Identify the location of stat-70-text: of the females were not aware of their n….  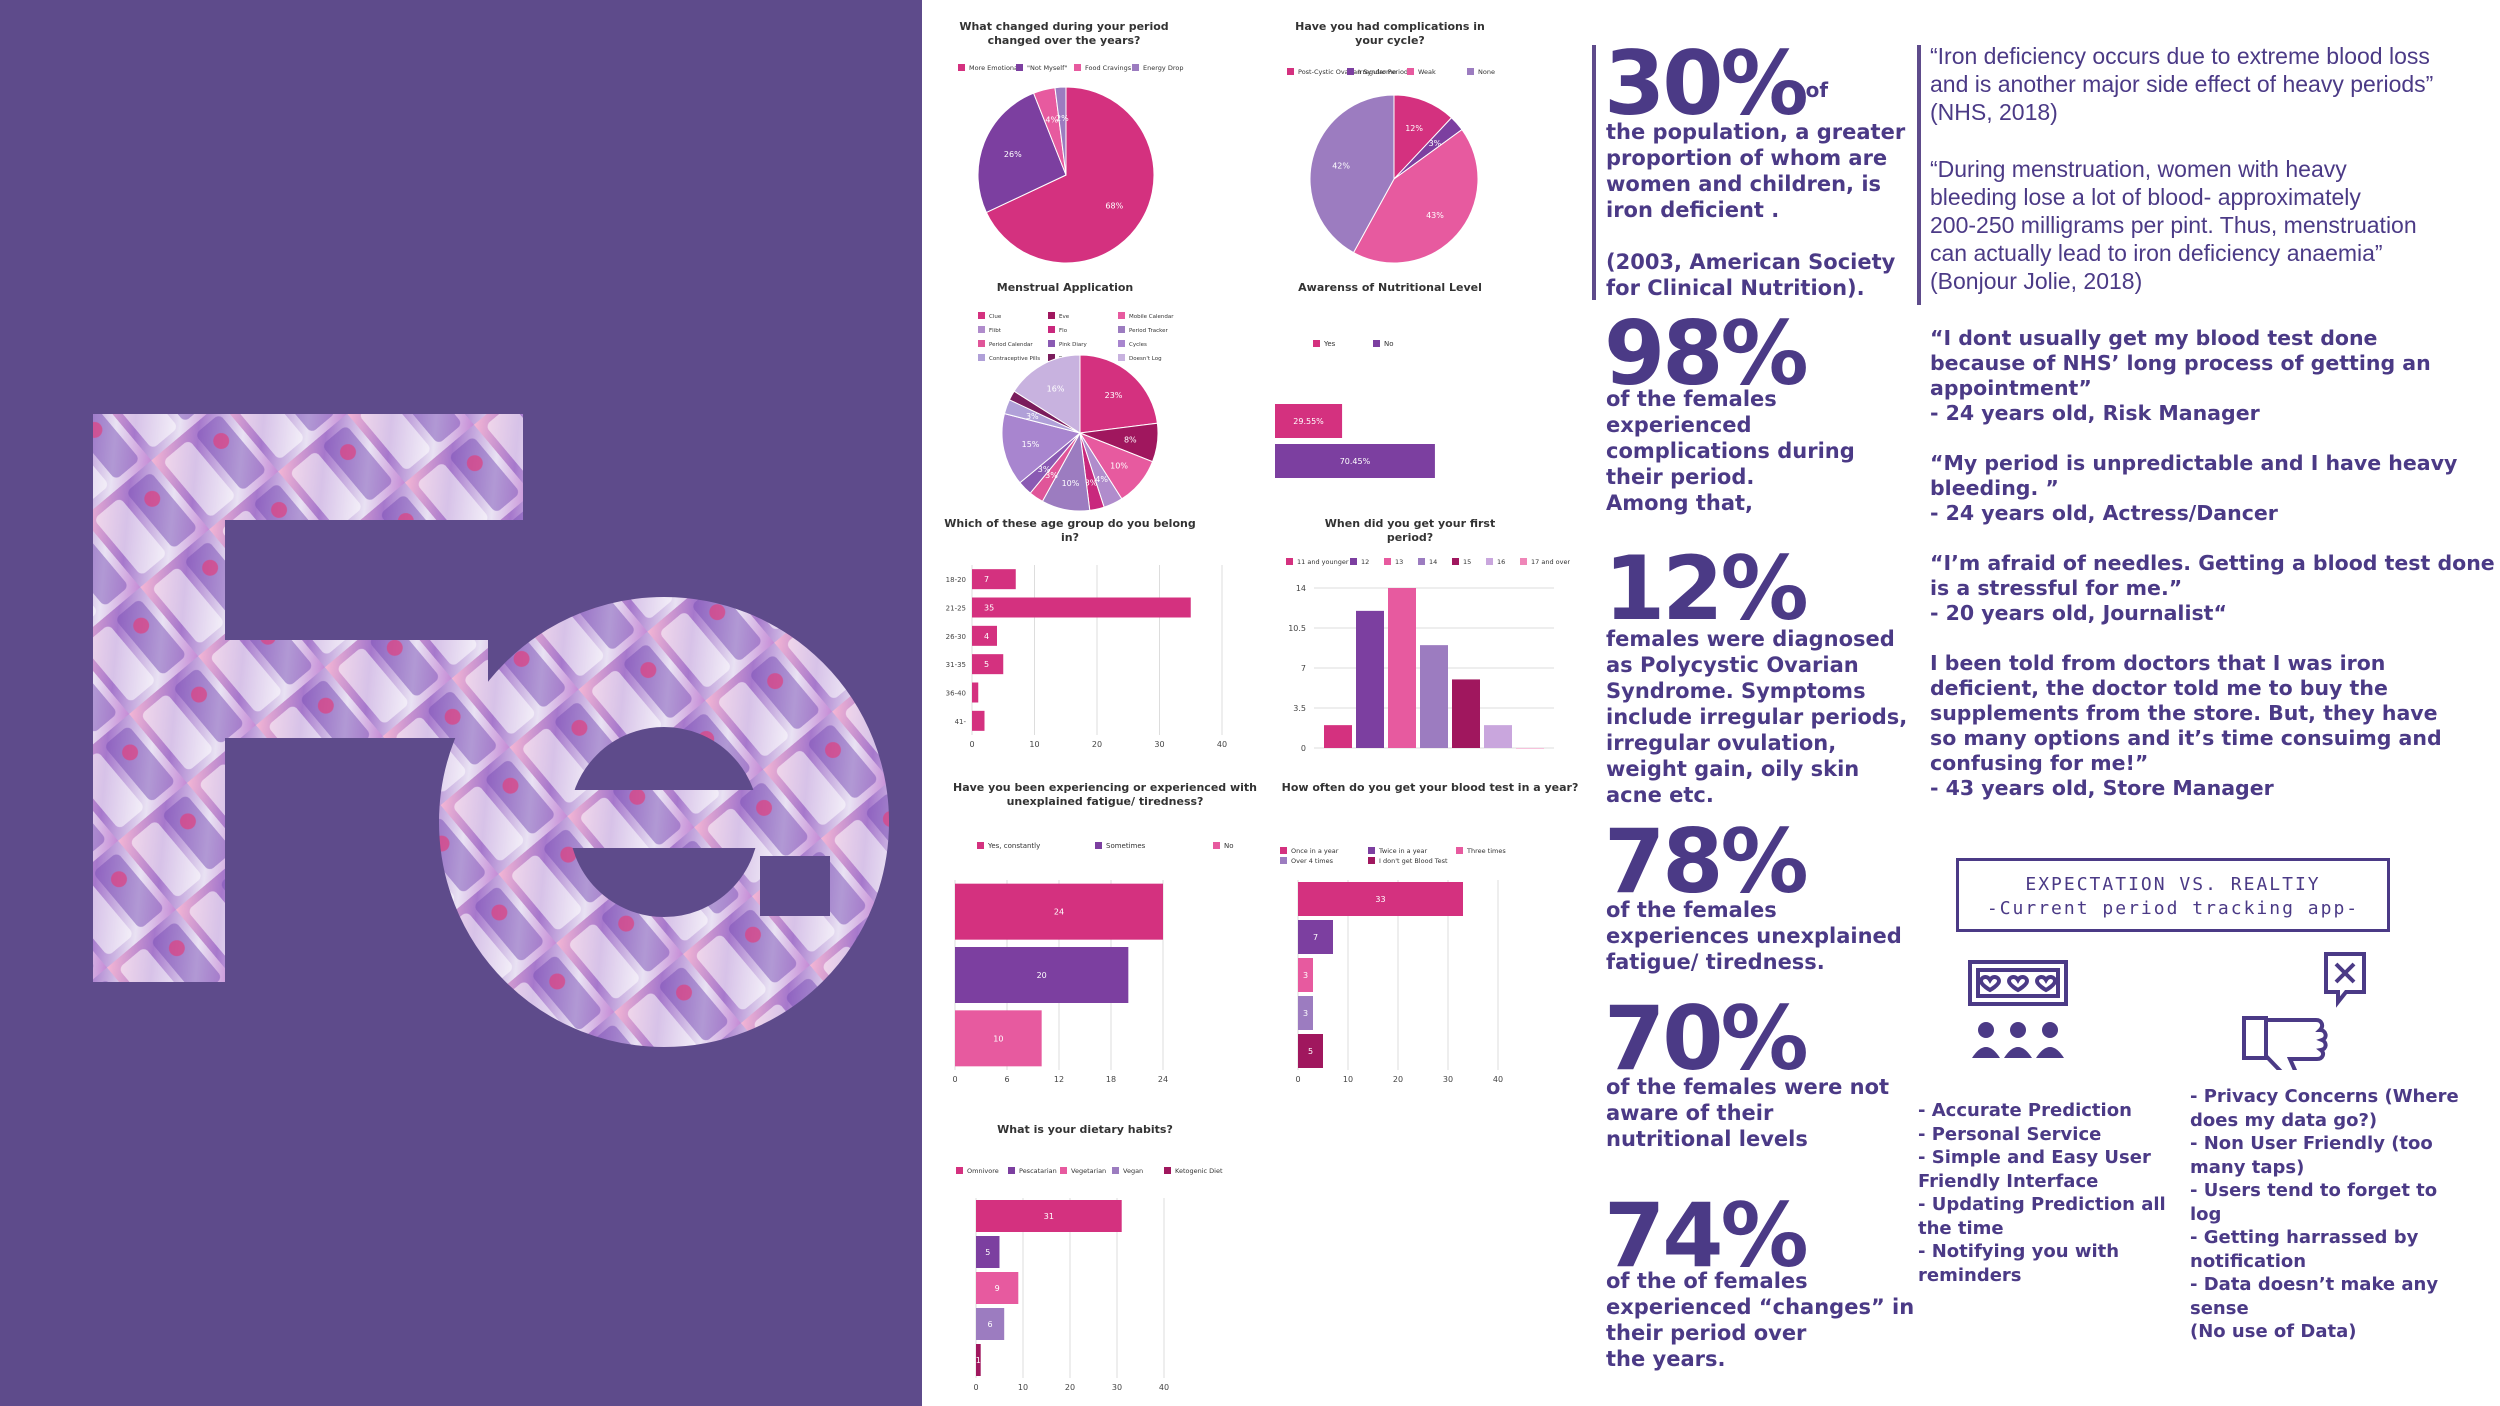
(1748, 1113).